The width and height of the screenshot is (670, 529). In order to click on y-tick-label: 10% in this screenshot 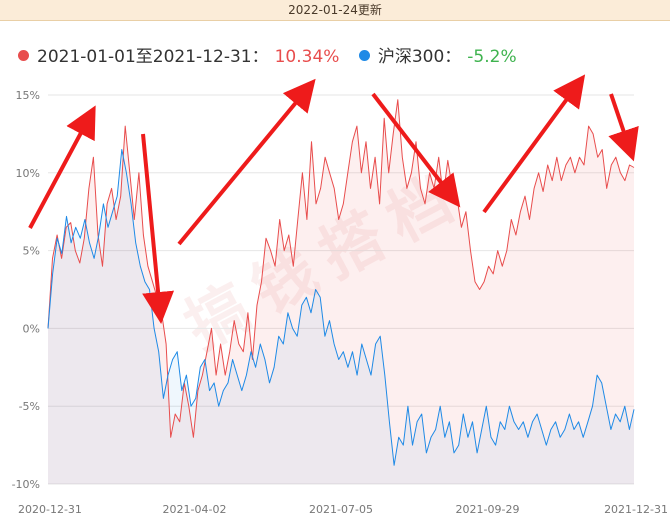, I will do `click(28, 173)`.